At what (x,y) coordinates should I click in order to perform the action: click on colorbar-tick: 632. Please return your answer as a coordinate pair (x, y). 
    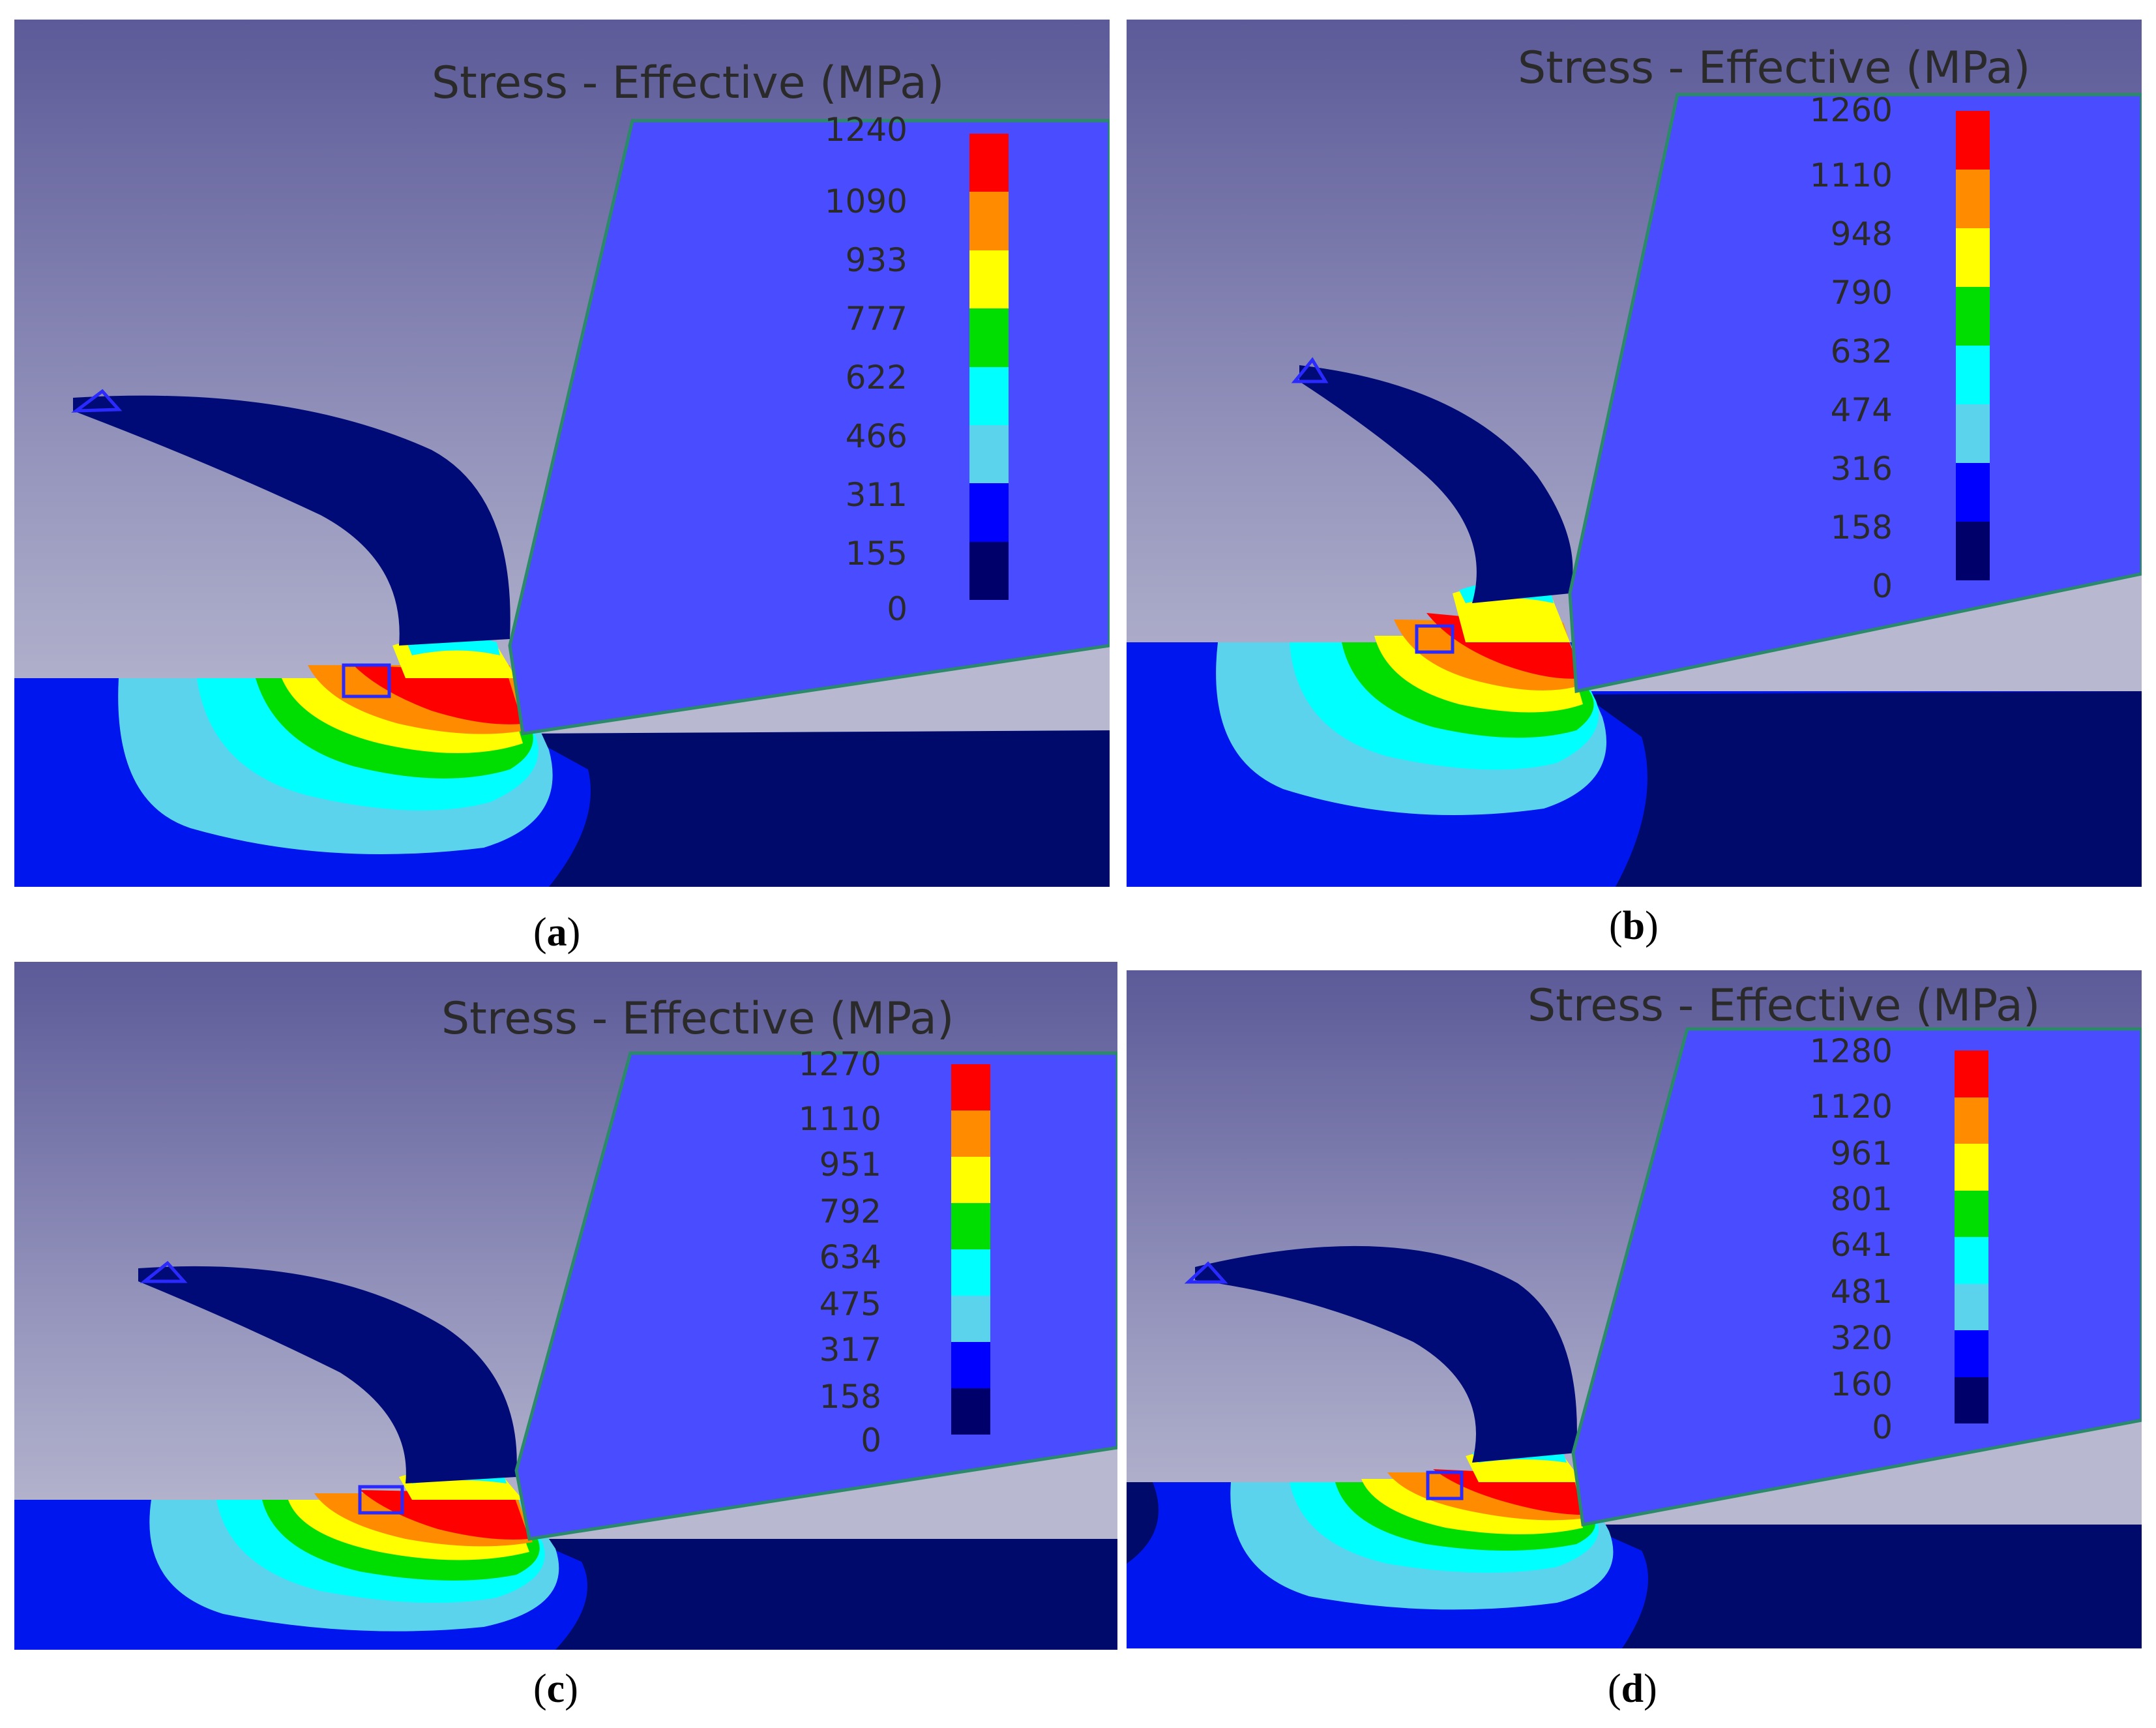
    Looking at the image, I should click on (1861, 351).